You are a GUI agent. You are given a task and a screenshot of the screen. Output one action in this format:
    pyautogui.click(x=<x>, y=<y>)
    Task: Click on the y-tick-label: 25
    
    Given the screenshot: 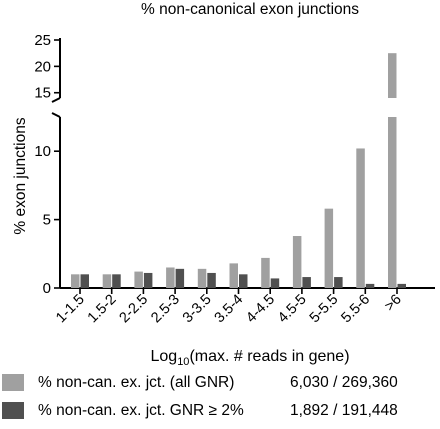 What is the action you would take?
    pyautogui.click(x=42, y=40)
    